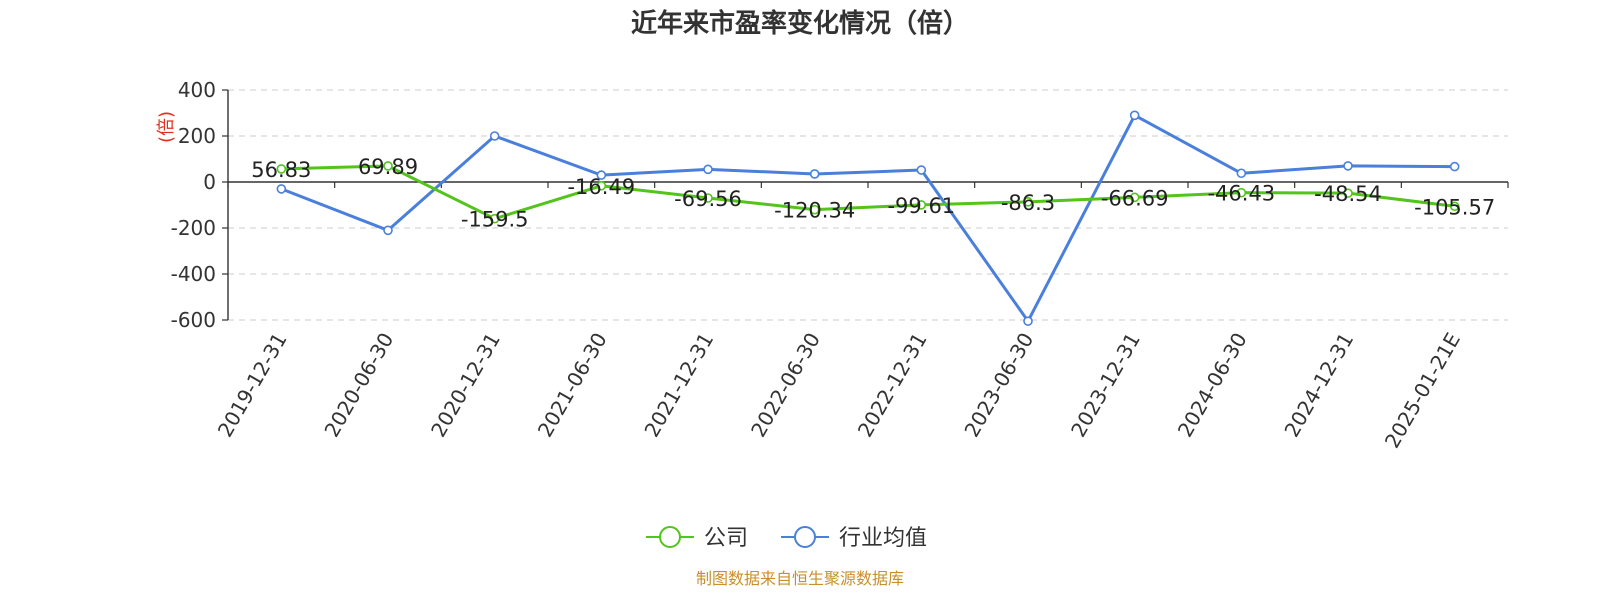  I want to click on chart-title: 近年来市盈率变化情况（倍）, so click(800, 23).